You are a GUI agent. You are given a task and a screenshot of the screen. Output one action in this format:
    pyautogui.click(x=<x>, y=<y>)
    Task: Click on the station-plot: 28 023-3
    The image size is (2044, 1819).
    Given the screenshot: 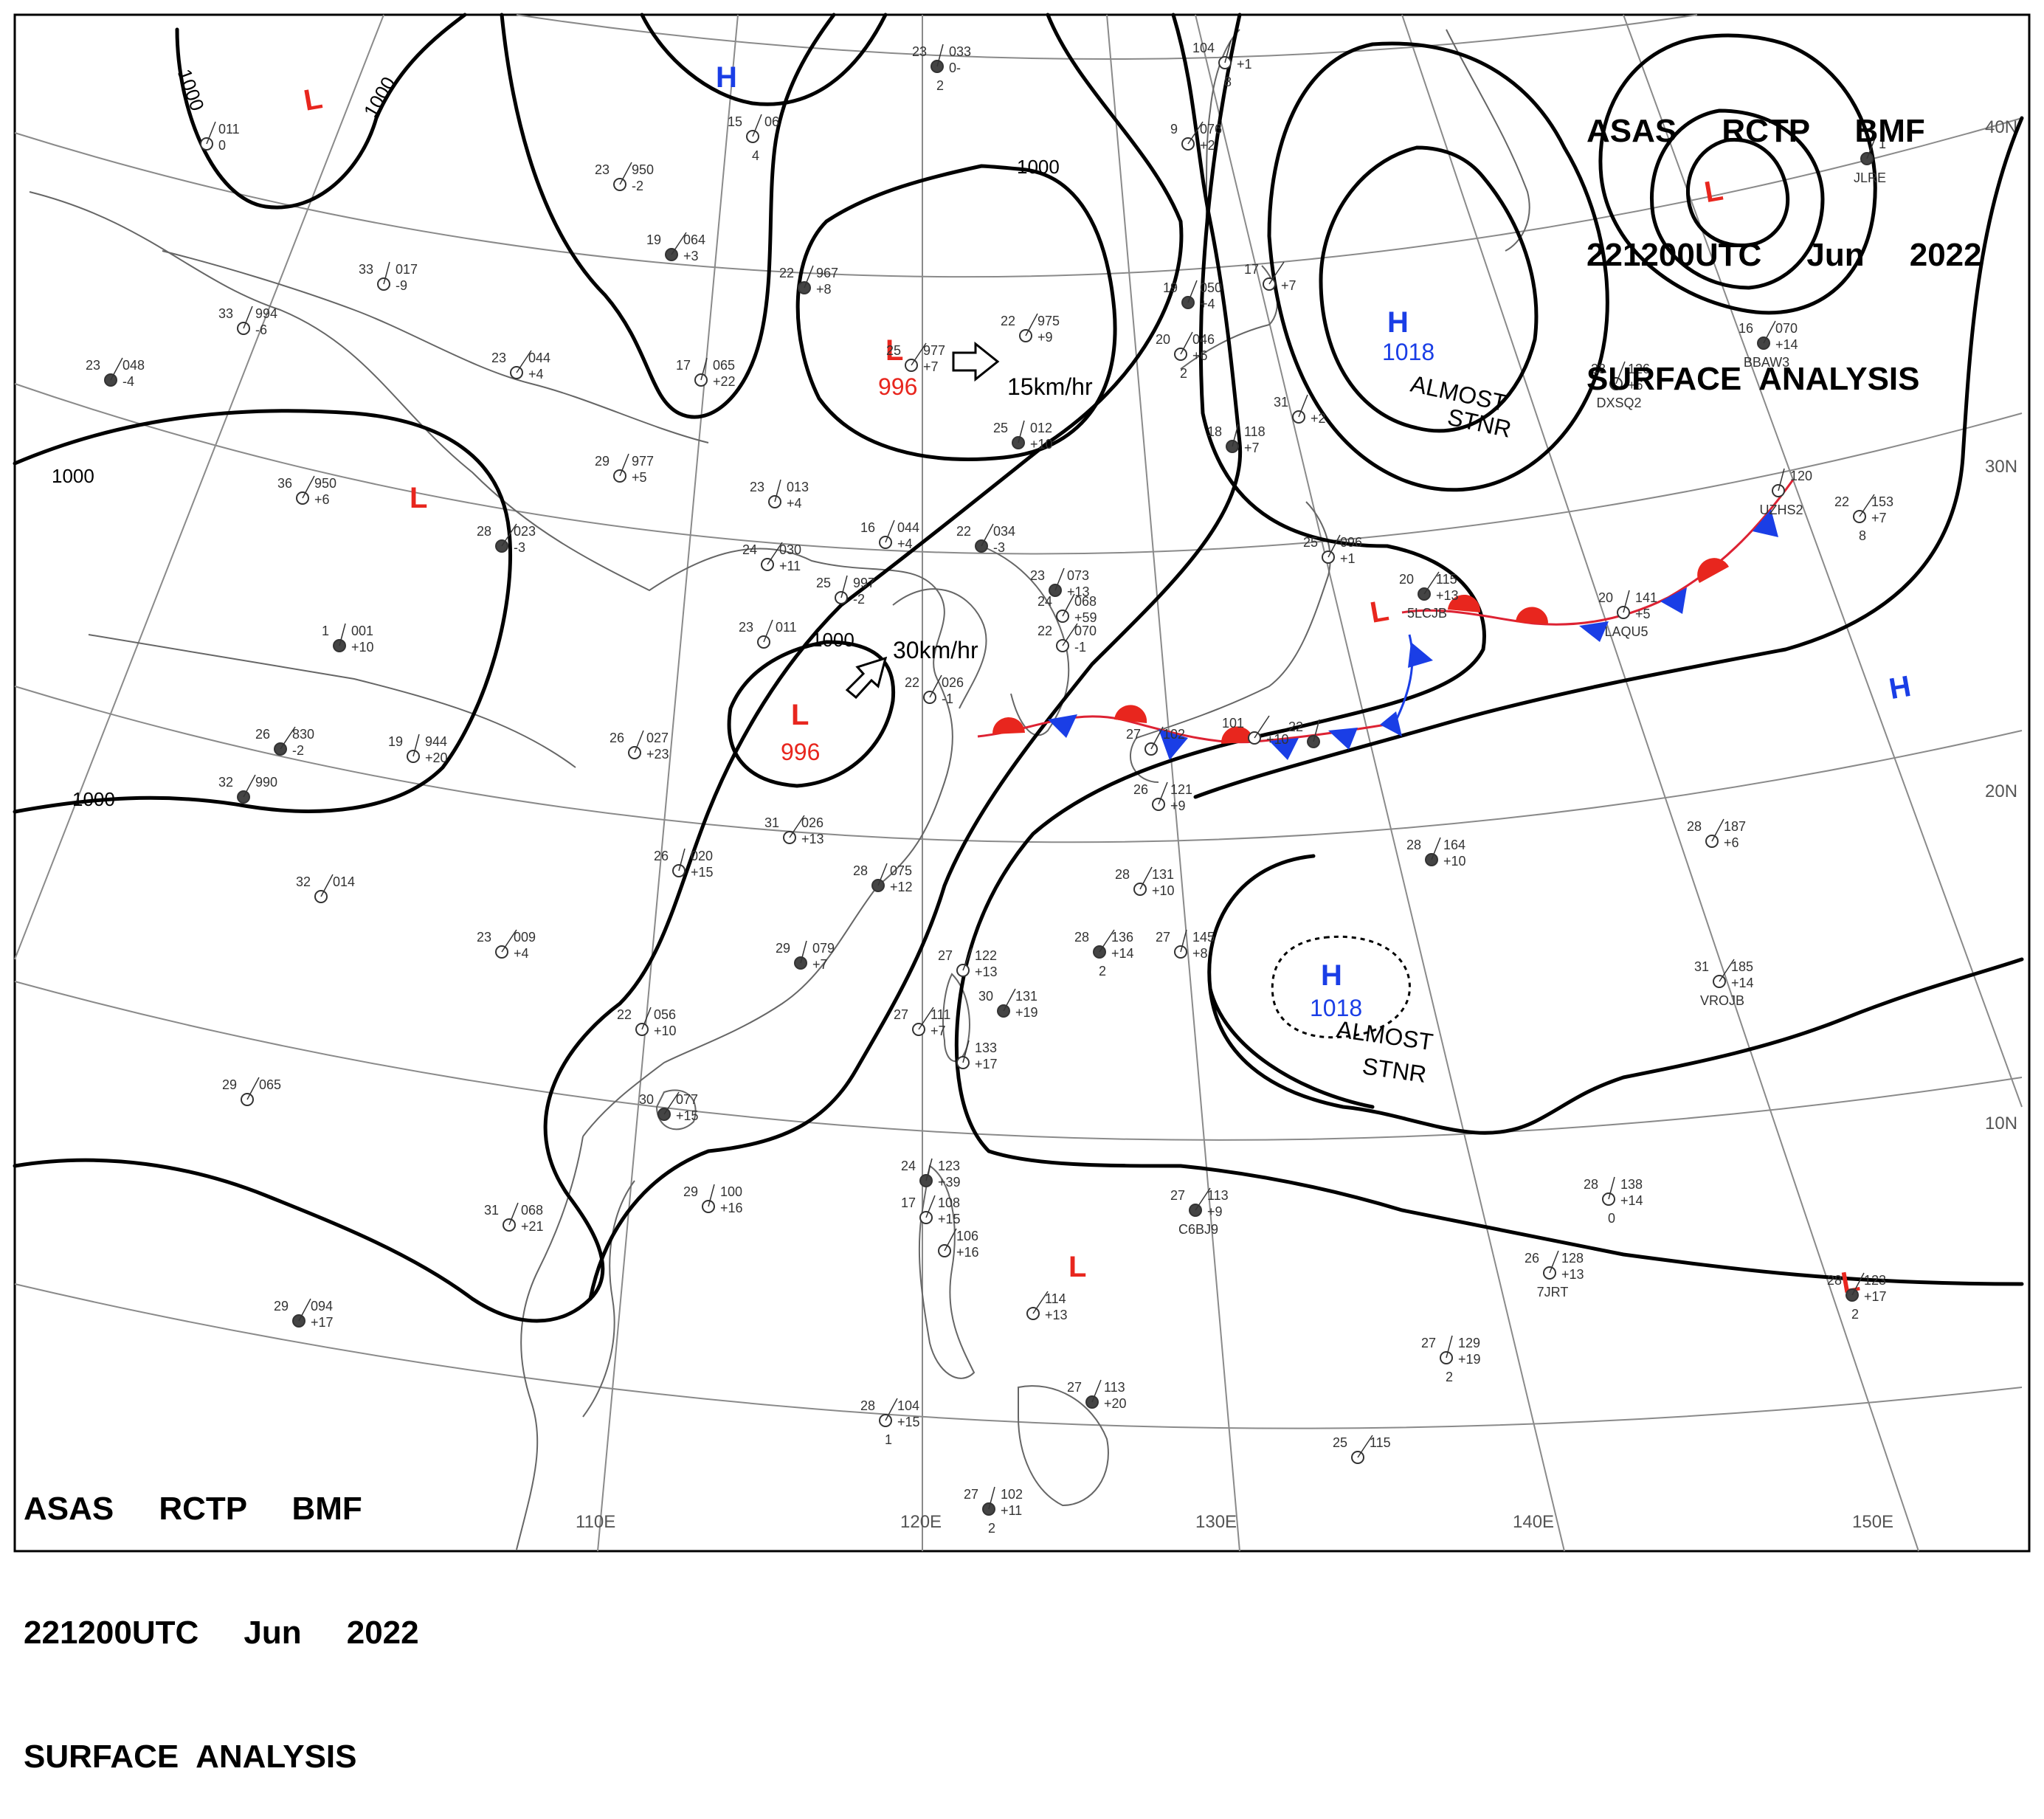 What is the action you would take?
    pyautogui.click(x=506, y=539)
    